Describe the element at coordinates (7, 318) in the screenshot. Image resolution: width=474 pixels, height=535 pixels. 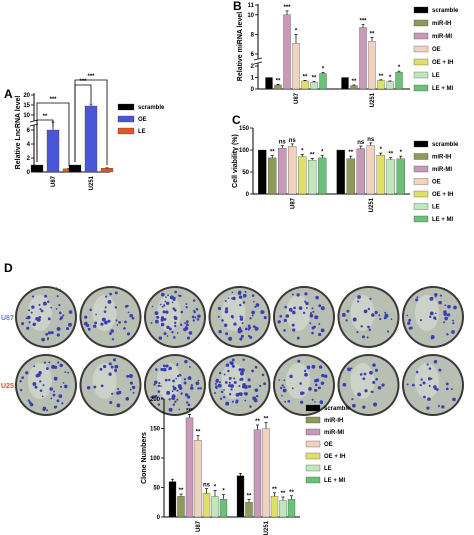
I see `plate-row-label: U87` at that location.